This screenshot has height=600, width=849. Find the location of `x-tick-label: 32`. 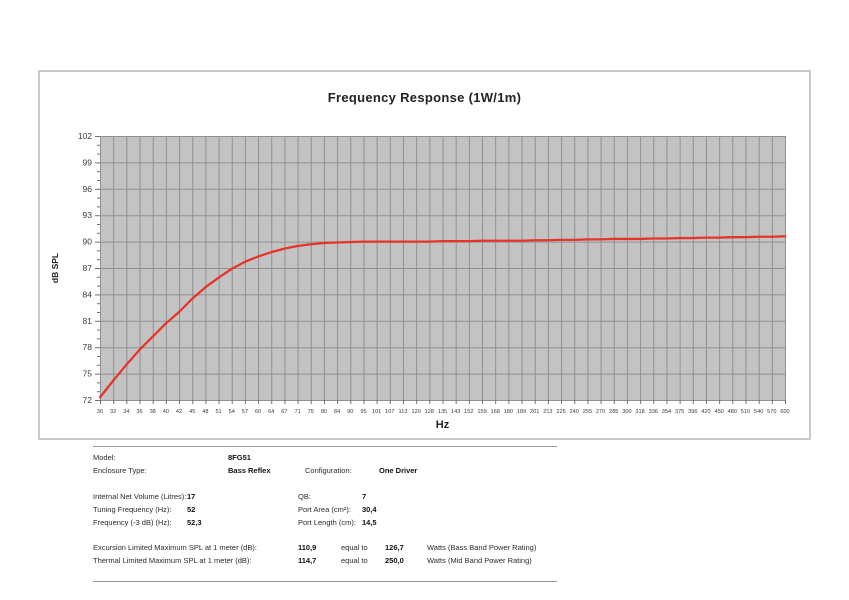

x-tick-label: 32 is located at coordinates (113, 412).